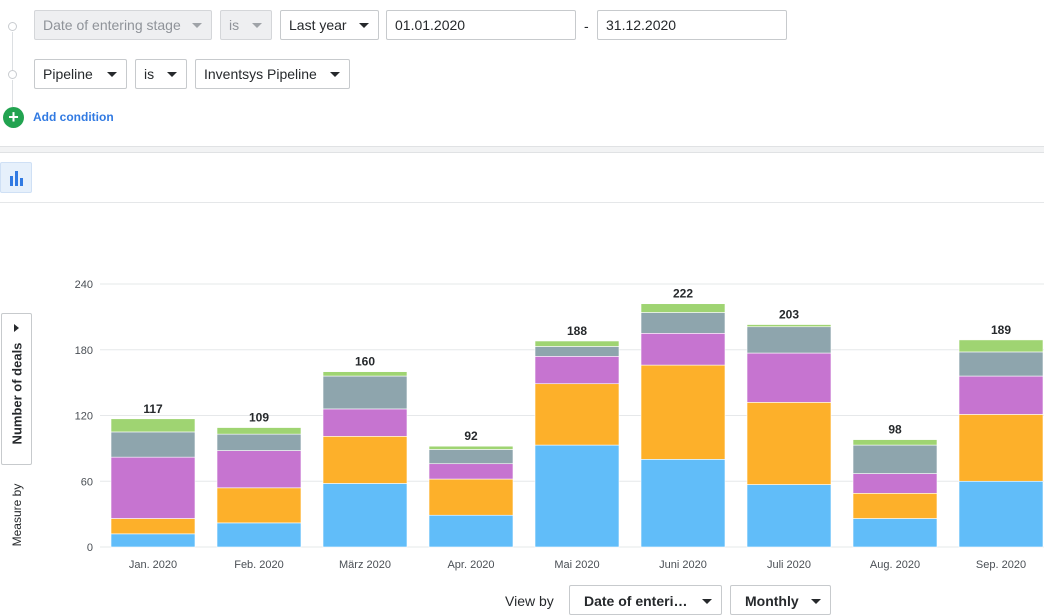 The width and height of the screenshot is (1044, 616). I want to click on filter-1-value-select: Last year, so click(329, 25).